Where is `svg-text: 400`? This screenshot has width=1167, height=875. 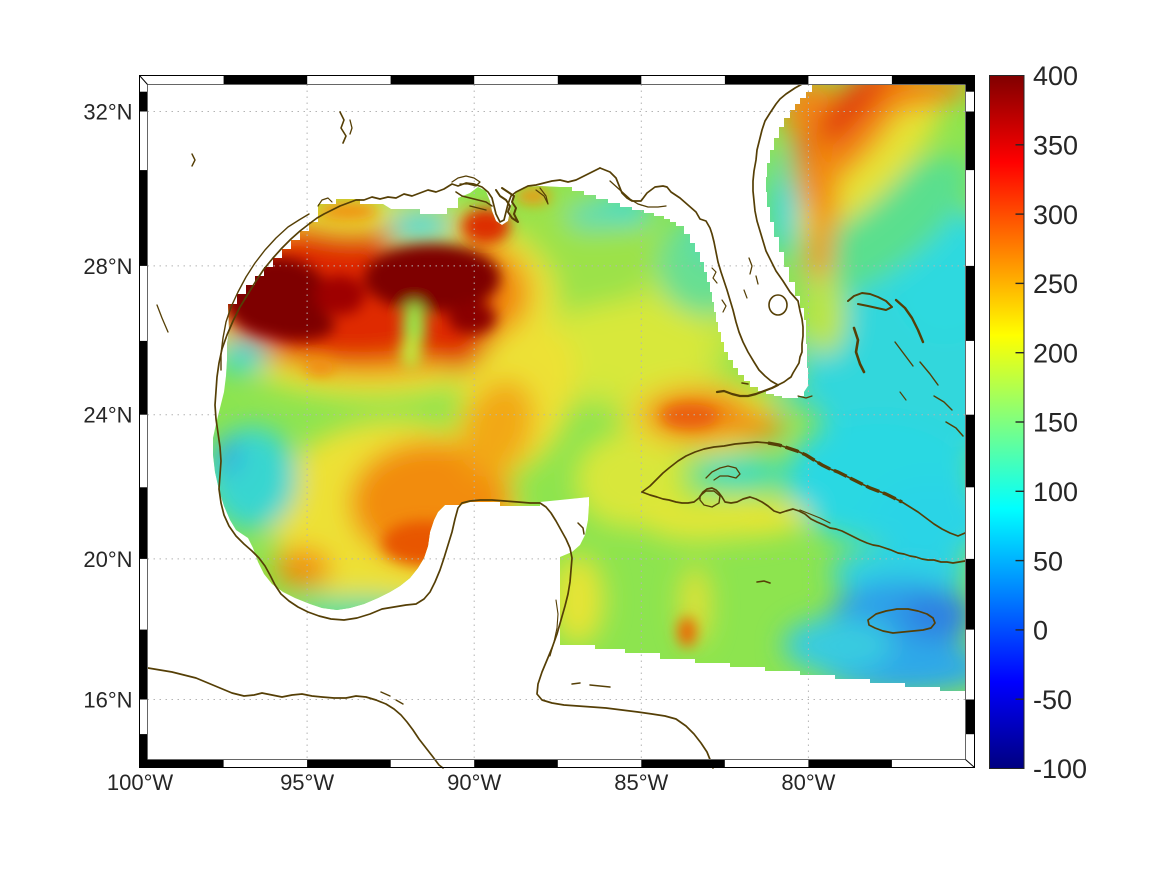
svg-text: 400 is located at coordinates (1055, 76).